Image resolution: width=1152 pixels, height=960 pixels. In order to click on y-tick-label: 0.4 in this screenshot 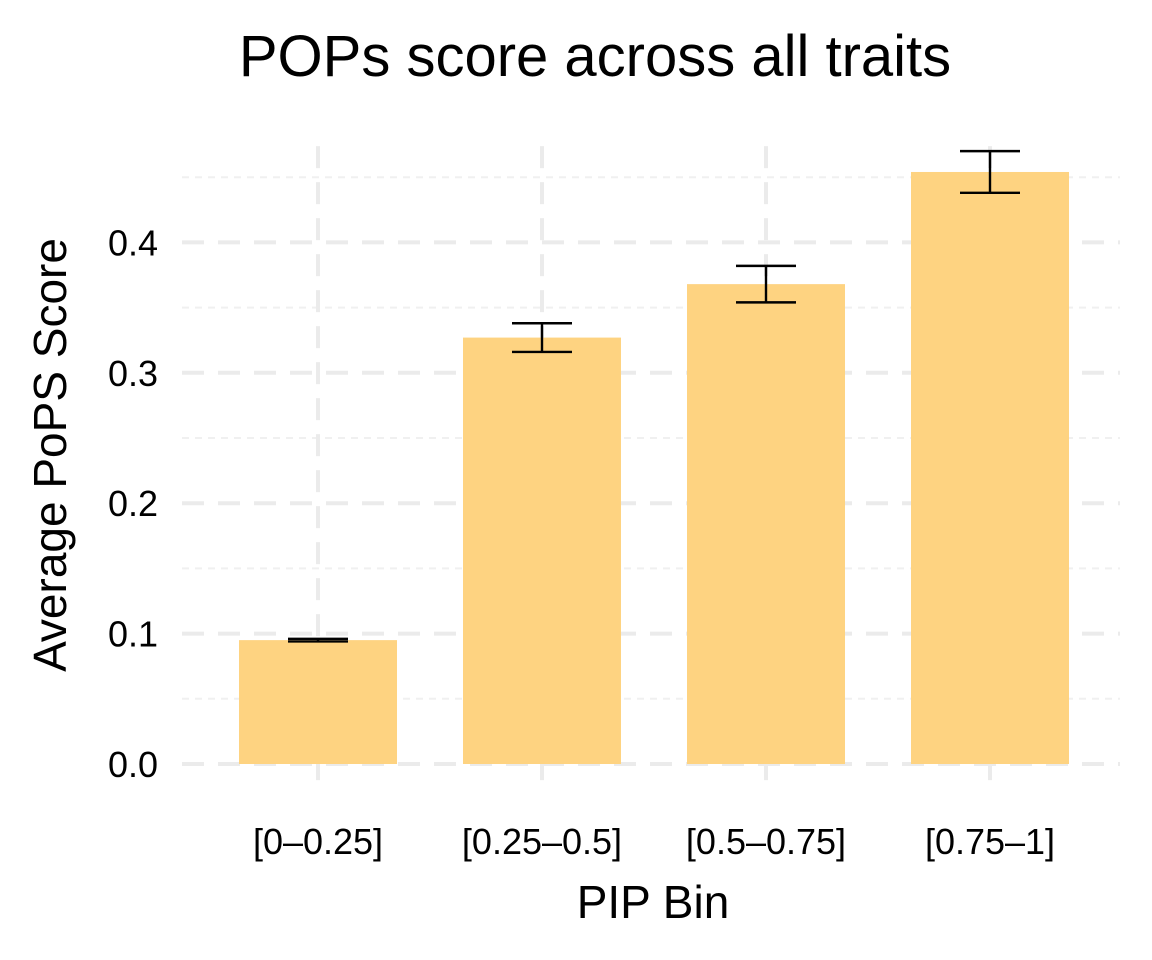, I will do `click(133, 242)`.